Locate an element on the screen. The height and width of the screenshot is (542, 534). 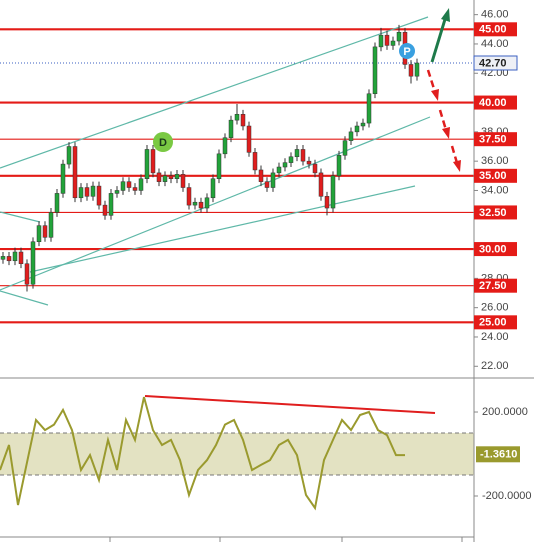
oscillator-background is located at coordinates (237, 454).